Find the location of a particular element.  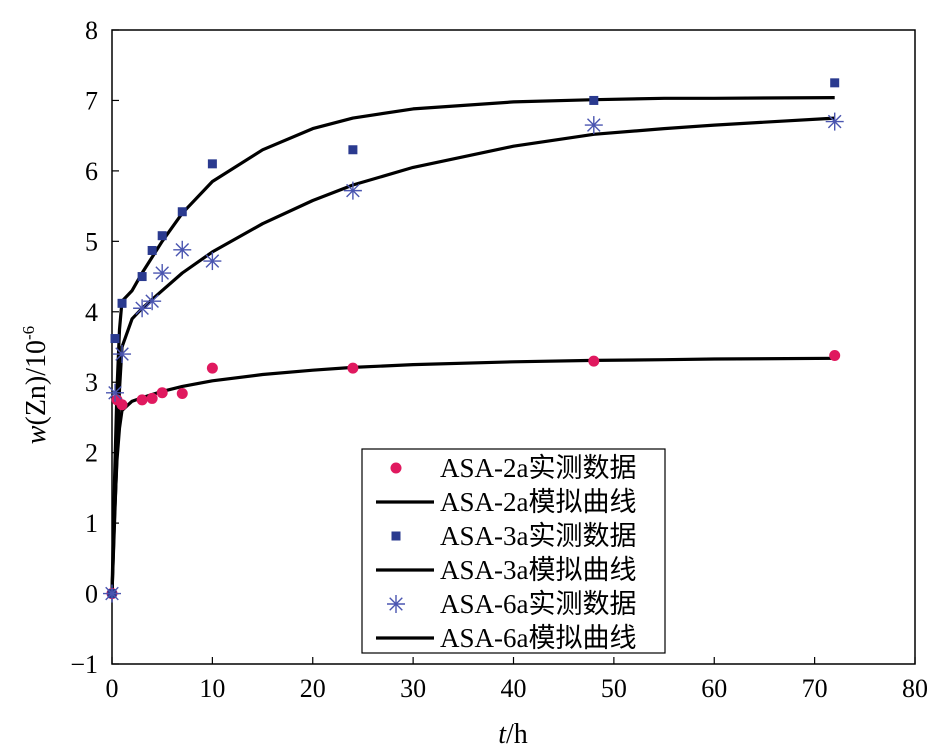

y-tick-label: 1 is located at coordinates (91, 523).